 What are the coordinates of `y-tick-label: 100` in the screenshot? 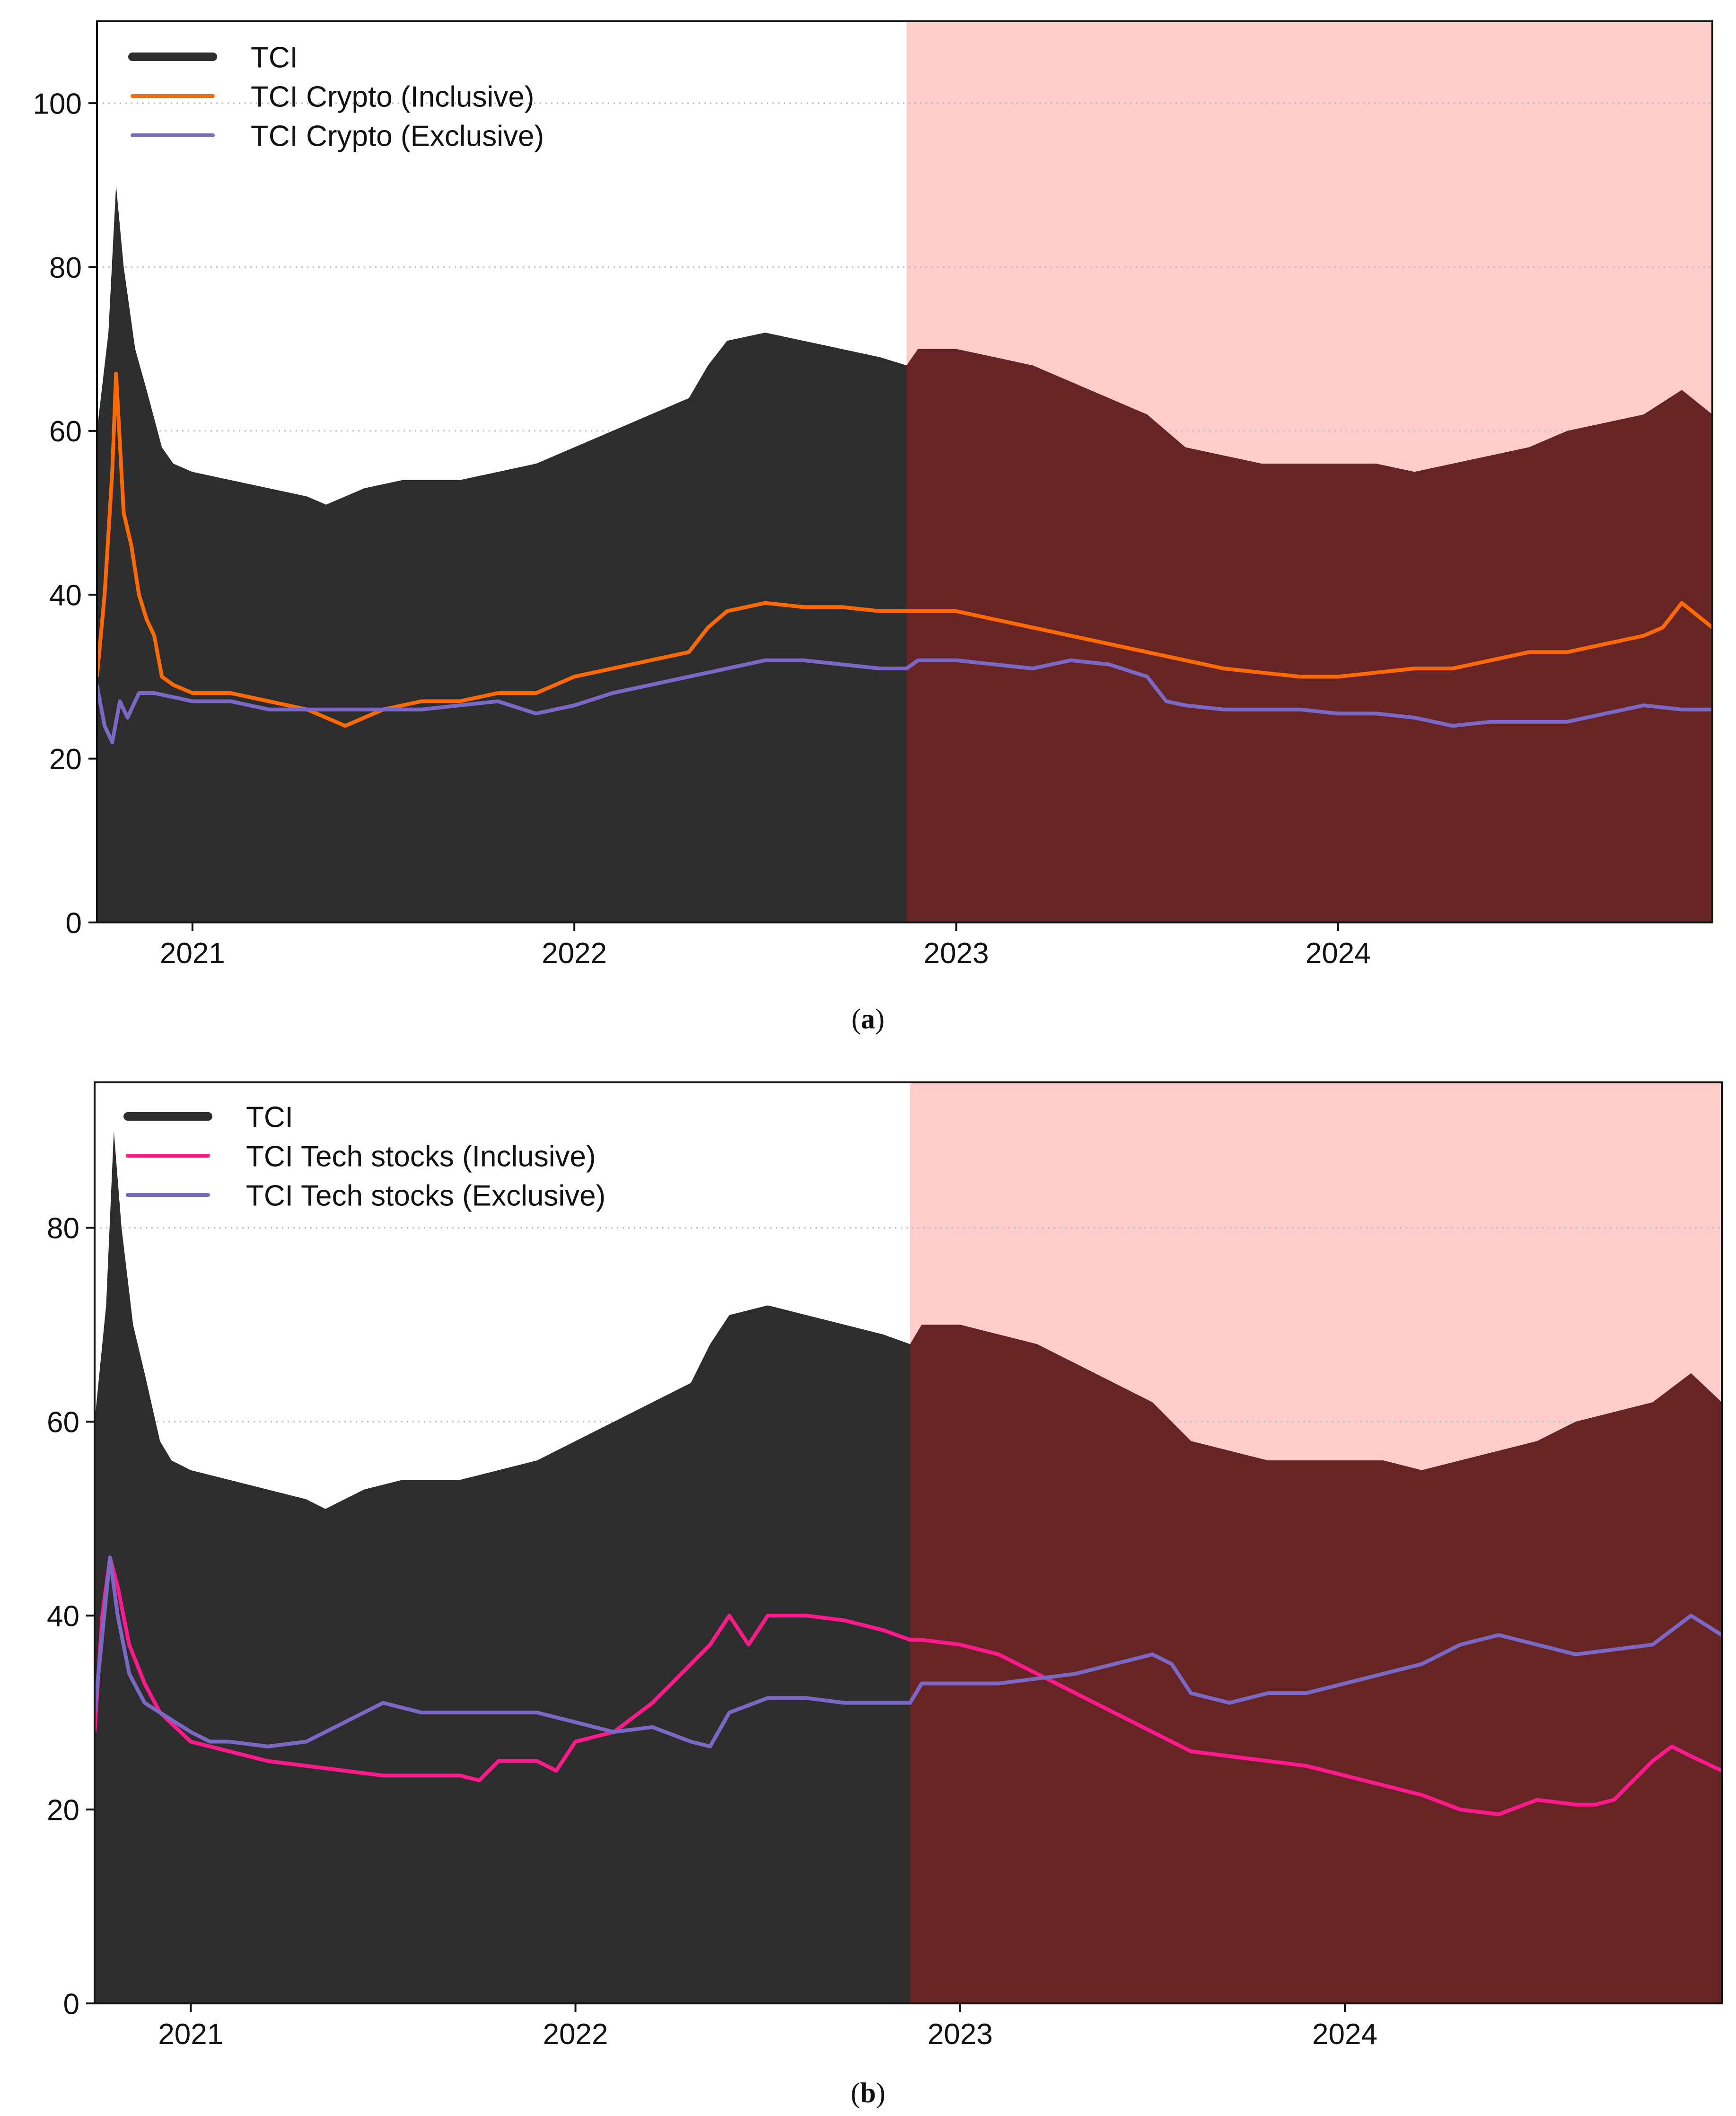 It's located at (57, 104).